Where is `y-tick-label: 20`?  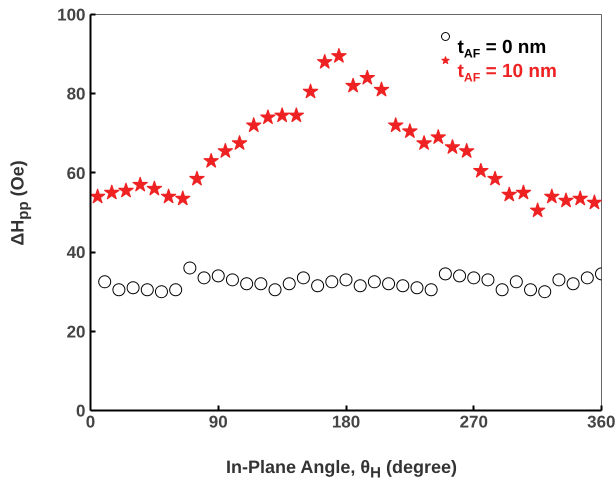 y-tick-label: 20 is located at coordinates (76, 332).